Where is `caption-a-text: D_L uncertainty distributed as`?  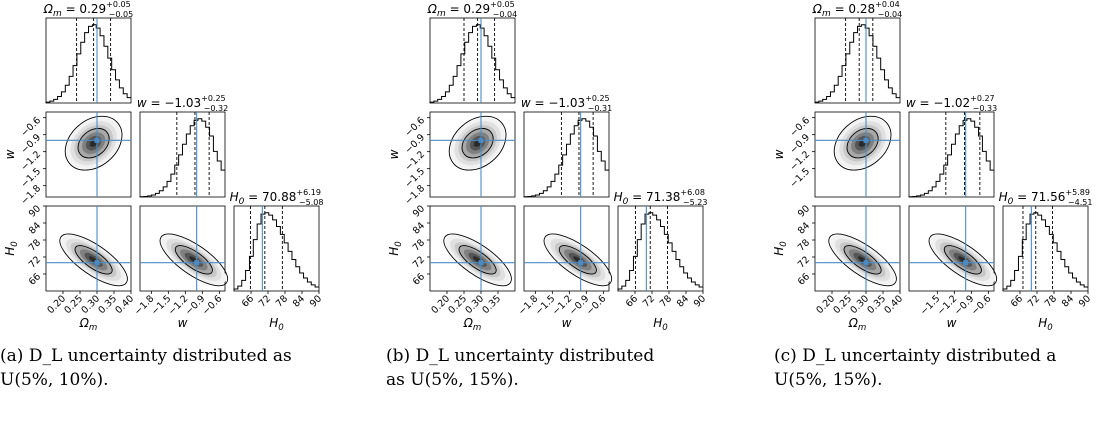
caption-a-text: D_L uncertainty distributed as is located at coordinates (160, 356).